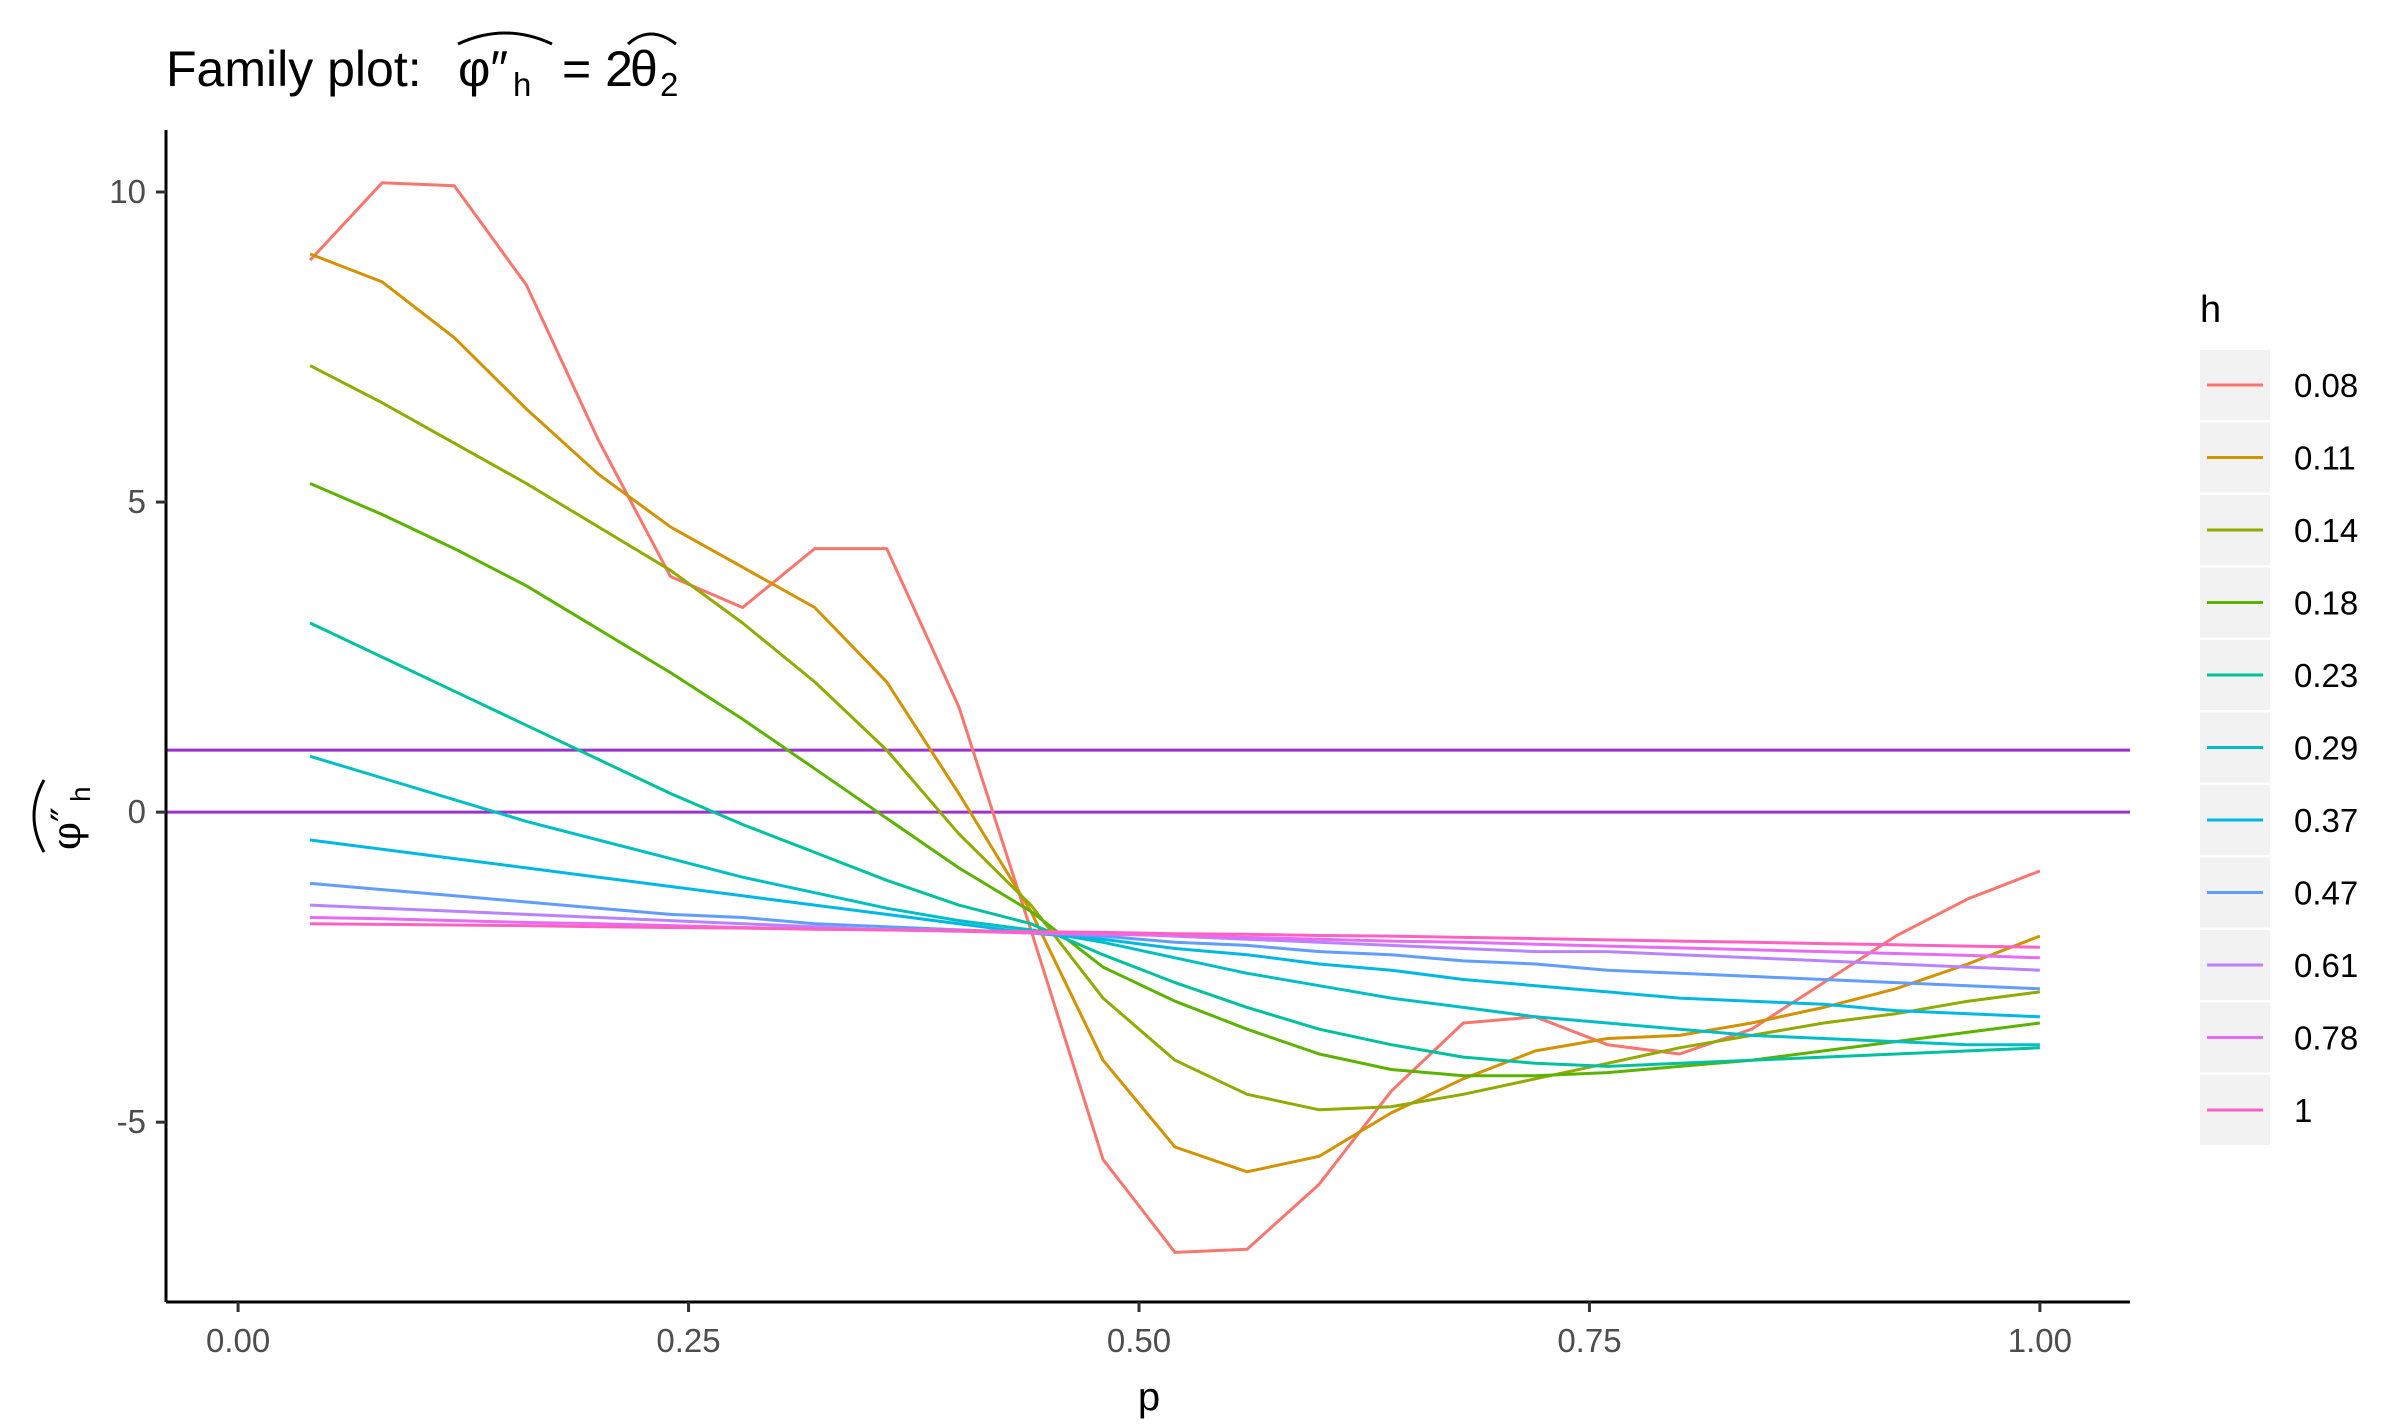  Describe the element at coordinates (2326, 893) in the screenshot. I see `legend-label: 0.47` at that location.